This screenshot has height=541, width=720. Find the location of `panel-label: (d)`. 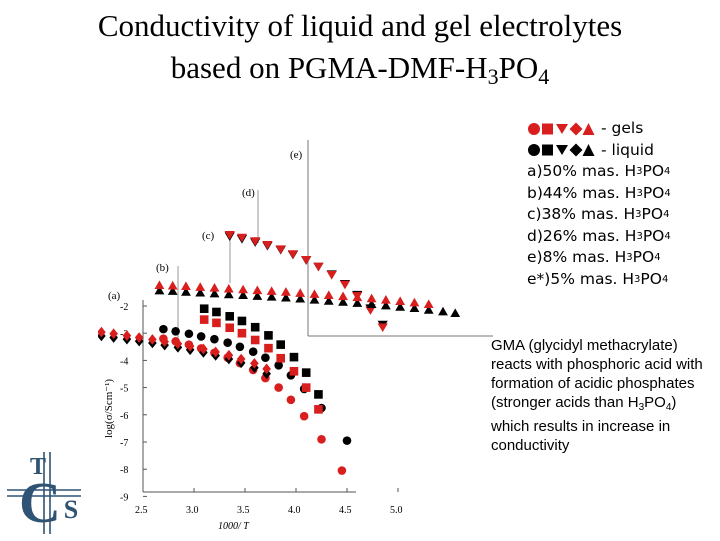

panel-label: (d) is located at coordinates (248, 193).